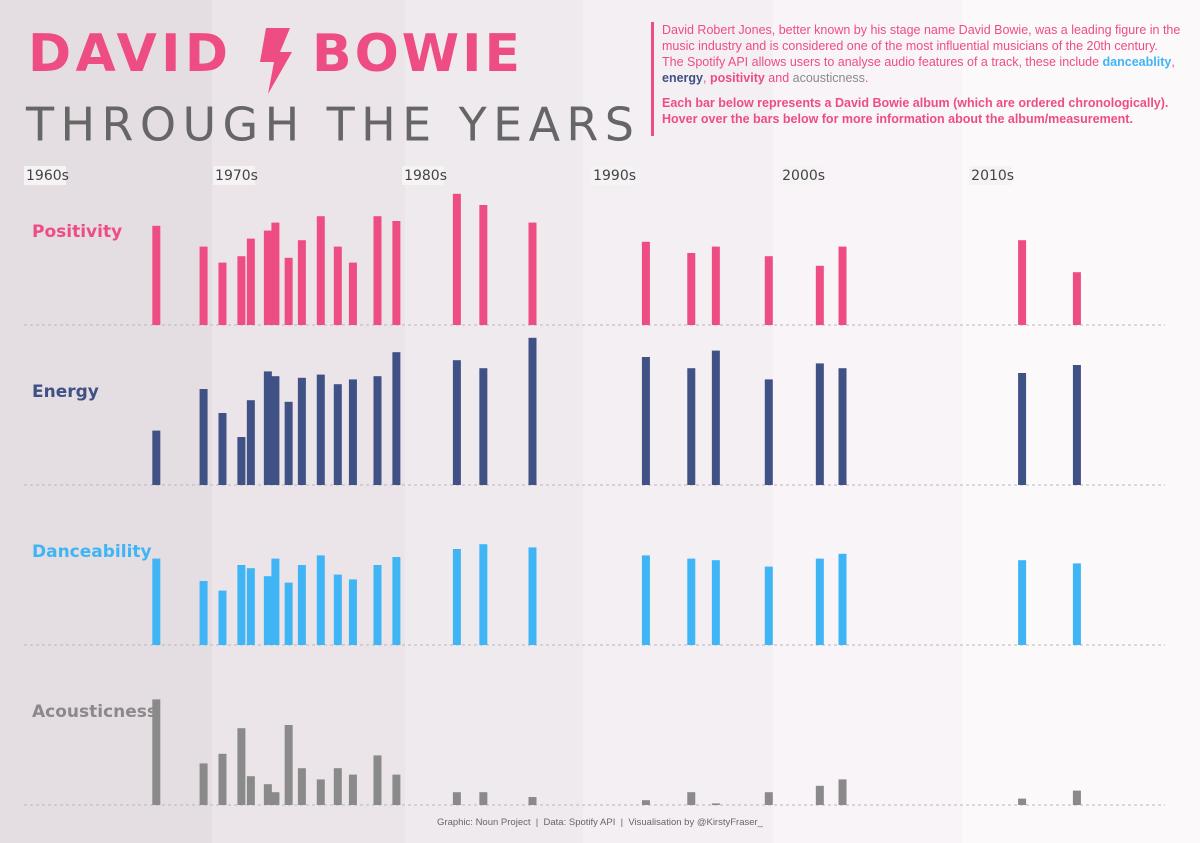  Describe the element at coordinates (77, 232) in the screenshot. I see `series-label: Positivity` at that location.